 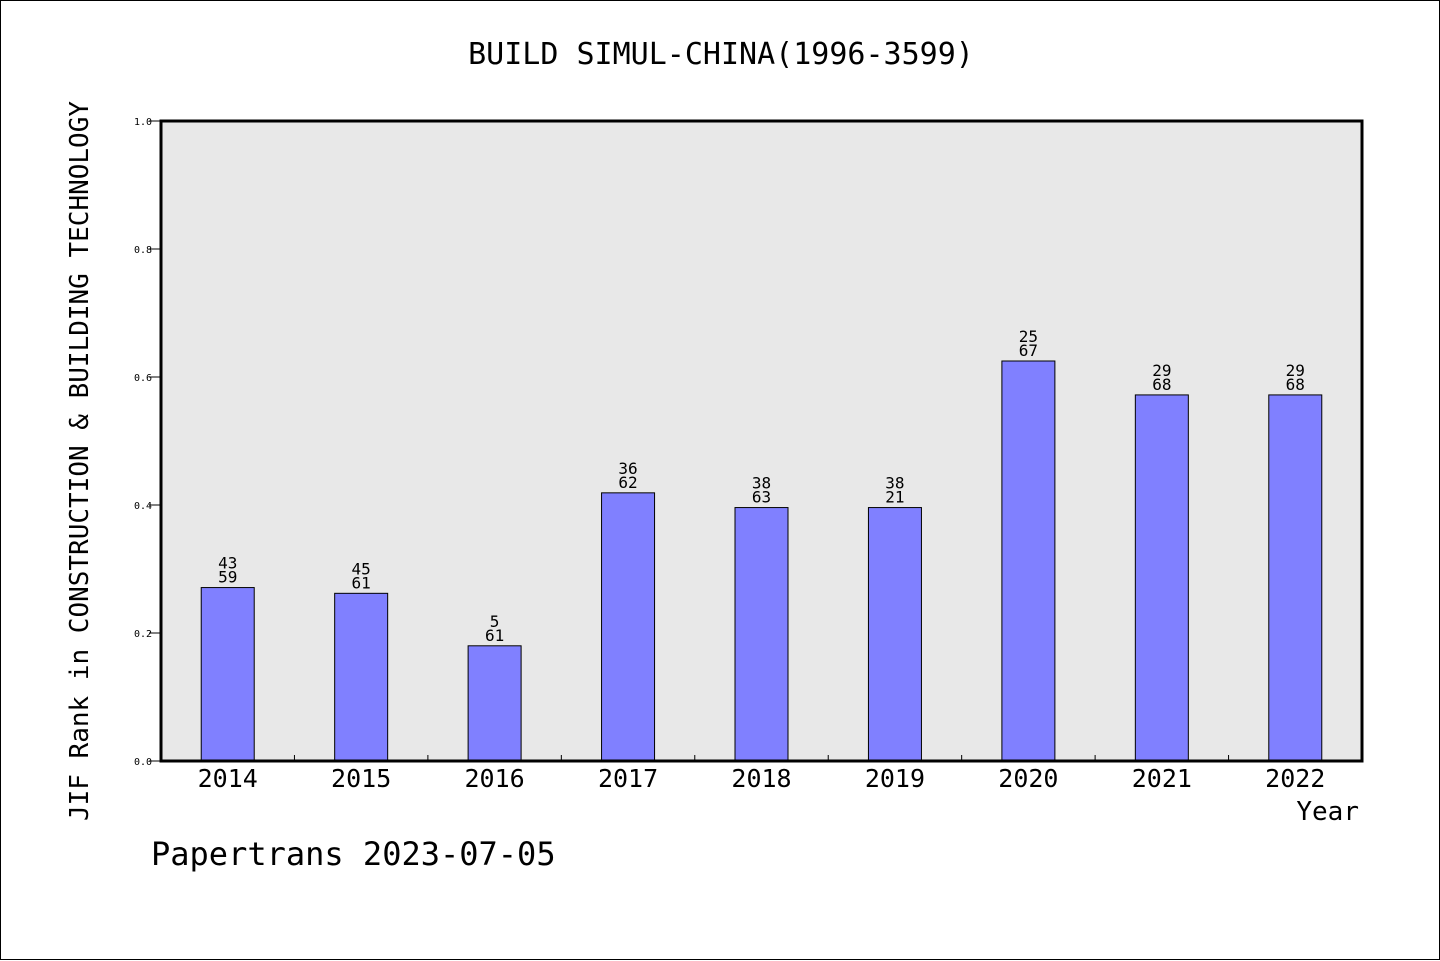 What do you see at coordinates (495, 621) in the screenshot?
I see `bar-label-top: 5` at bounding box center [495, 621].